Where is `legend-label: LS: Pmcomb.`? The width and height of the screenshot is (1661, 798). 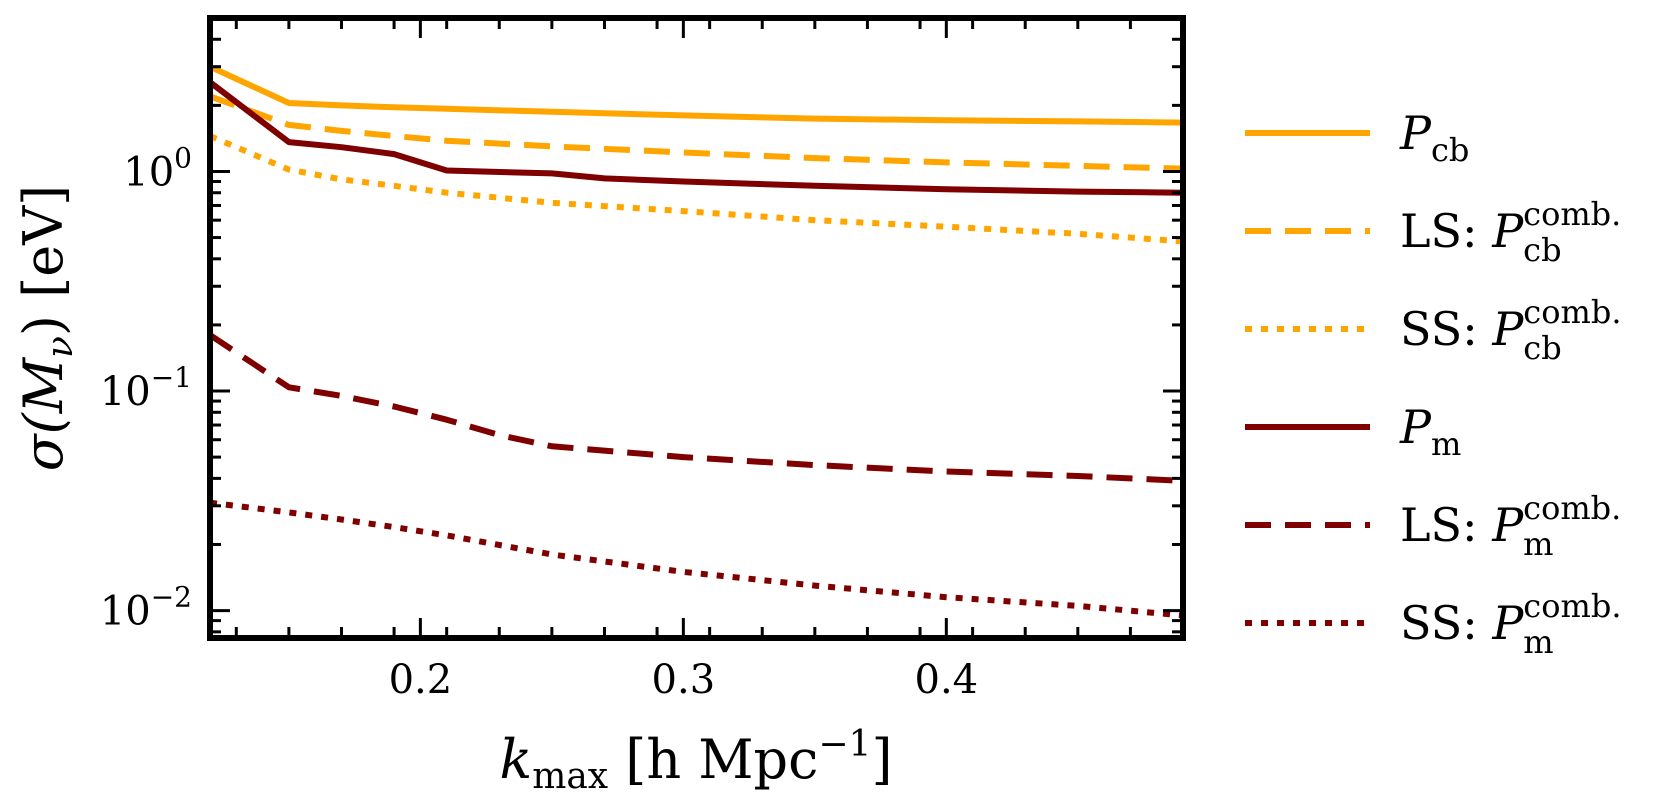
legend-label: LS: Pmcomb. is located at coordinates (1510, 526).